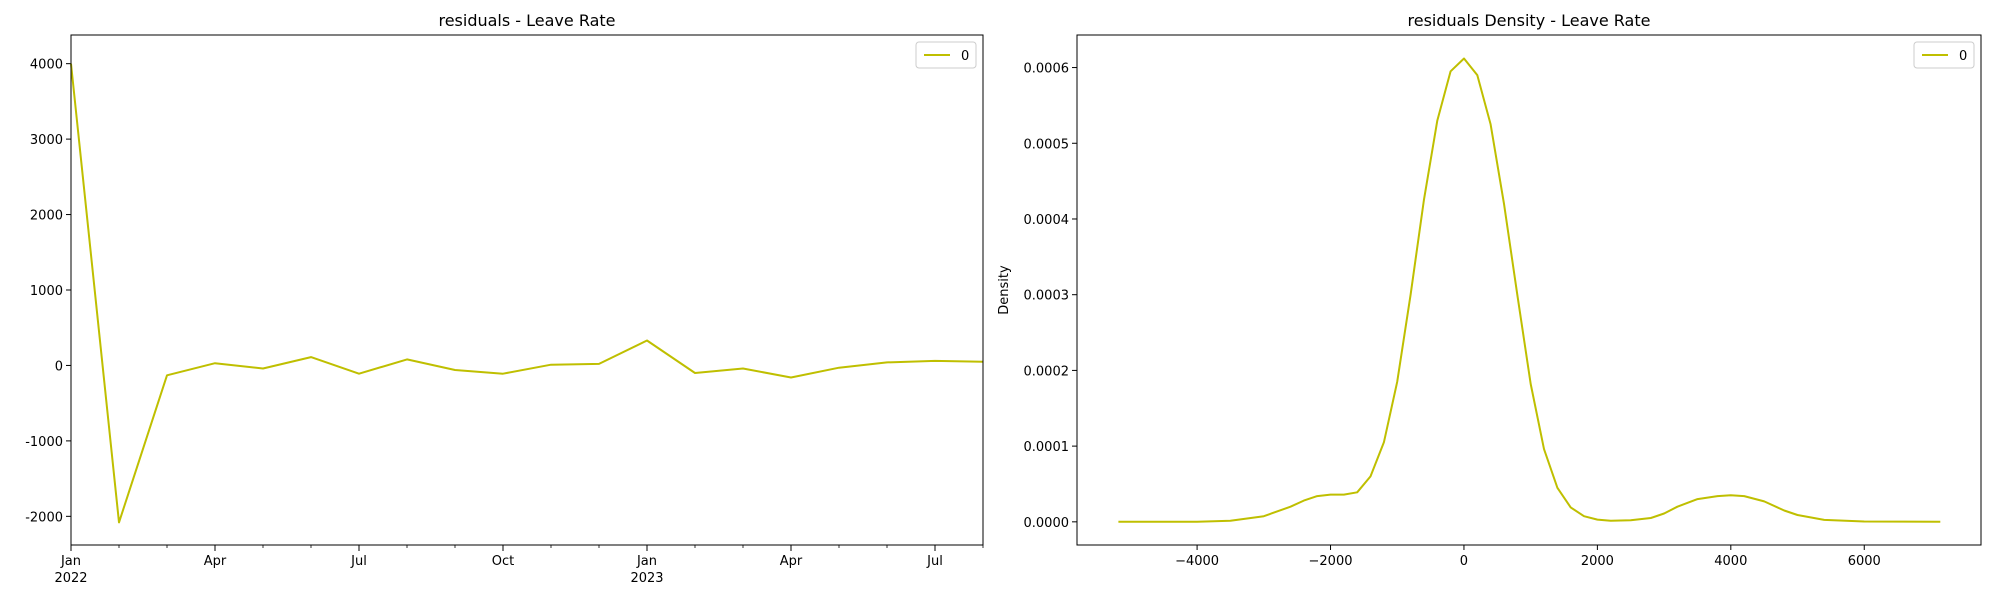 The image size is (2000, 600). What do you see at coordinates (1047, 144) in the screenshot?
I see `y-tick-label: 0.0005` at bounding box center [1047, 144].